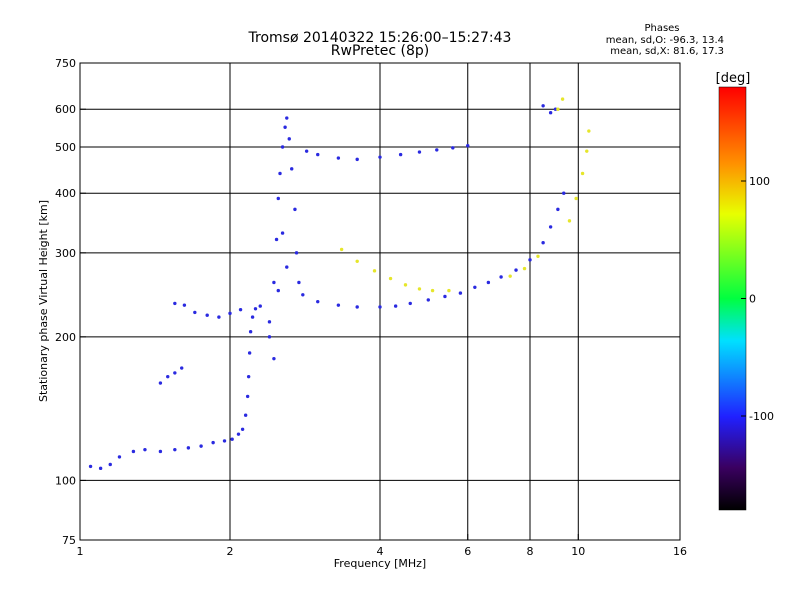 This screenshot has height=604, width=800. I want to click on colorbar-tick-label: 0, so click(752, 299).